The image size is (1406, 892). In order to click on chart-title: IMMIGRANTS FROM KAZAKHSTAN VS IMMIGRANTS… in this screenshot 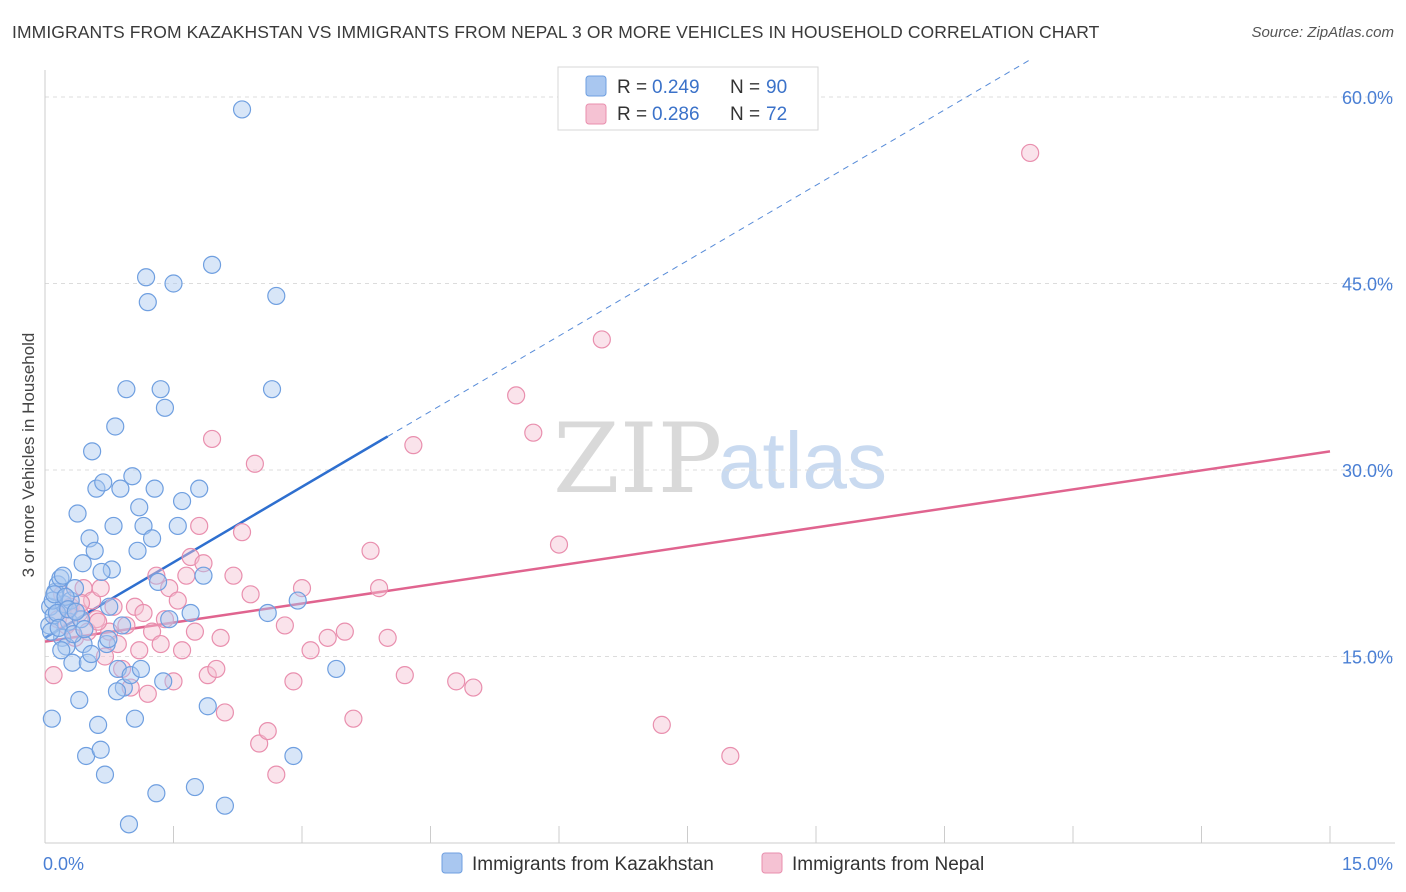, I will do `click(556, 32)`.